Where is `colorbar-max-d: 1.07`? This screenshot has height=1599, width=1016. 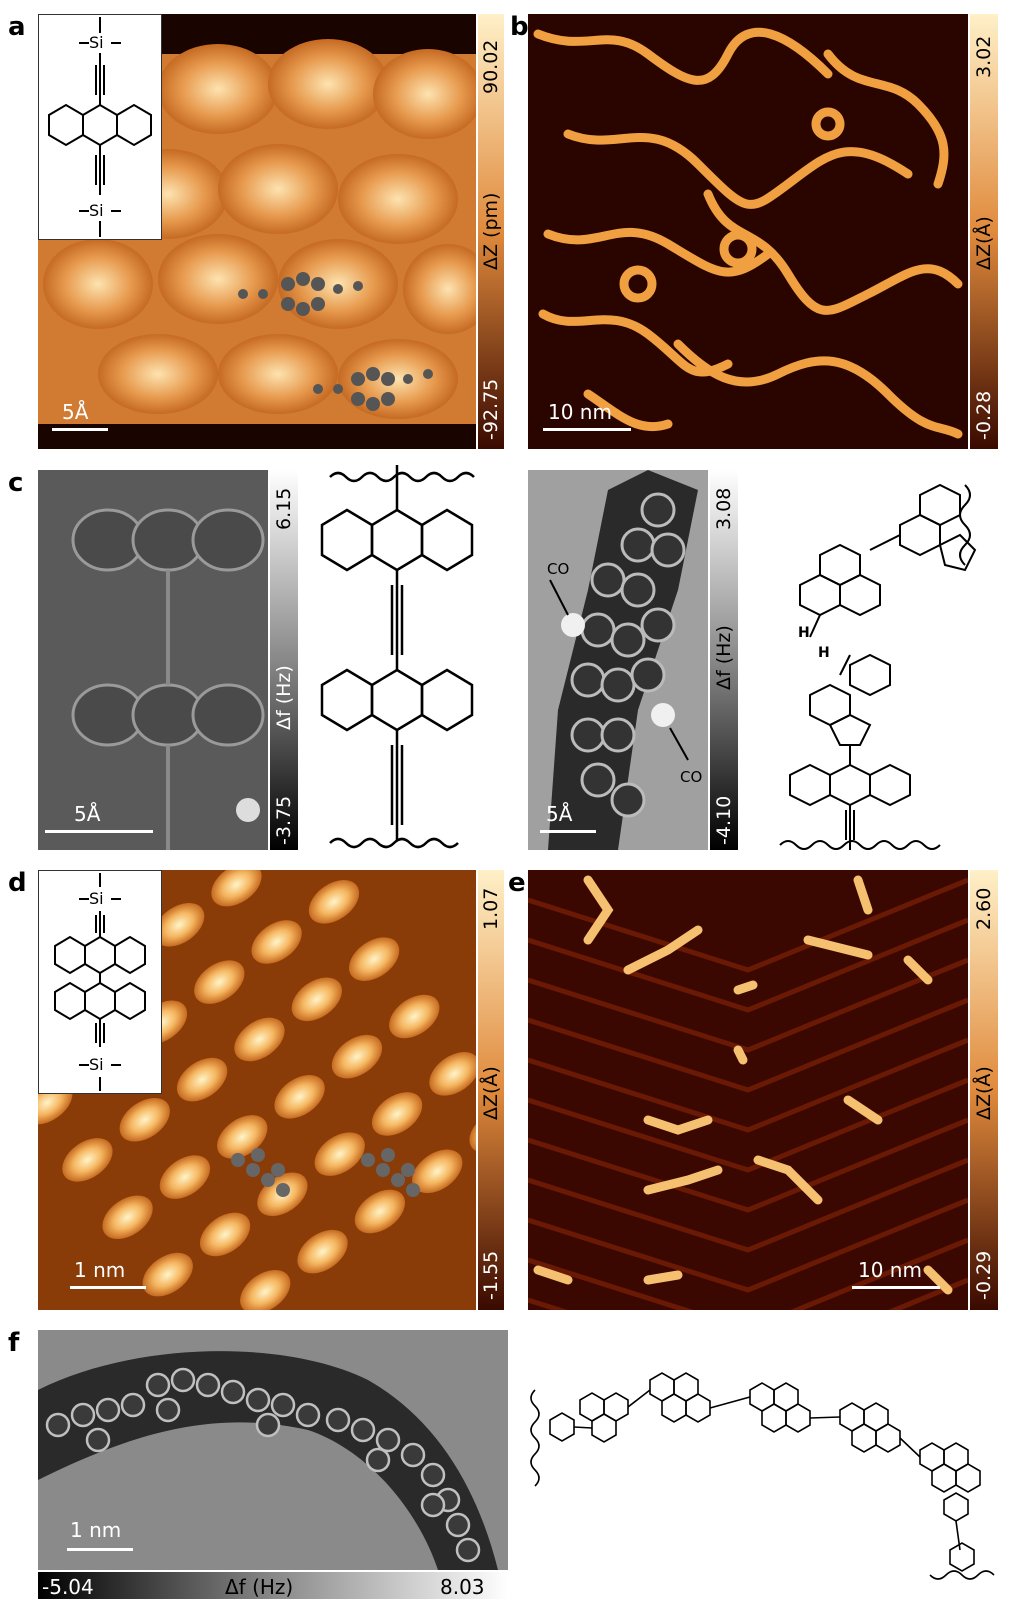 colorbar-max-d: 1.07 is located at coordinates (491, 908).